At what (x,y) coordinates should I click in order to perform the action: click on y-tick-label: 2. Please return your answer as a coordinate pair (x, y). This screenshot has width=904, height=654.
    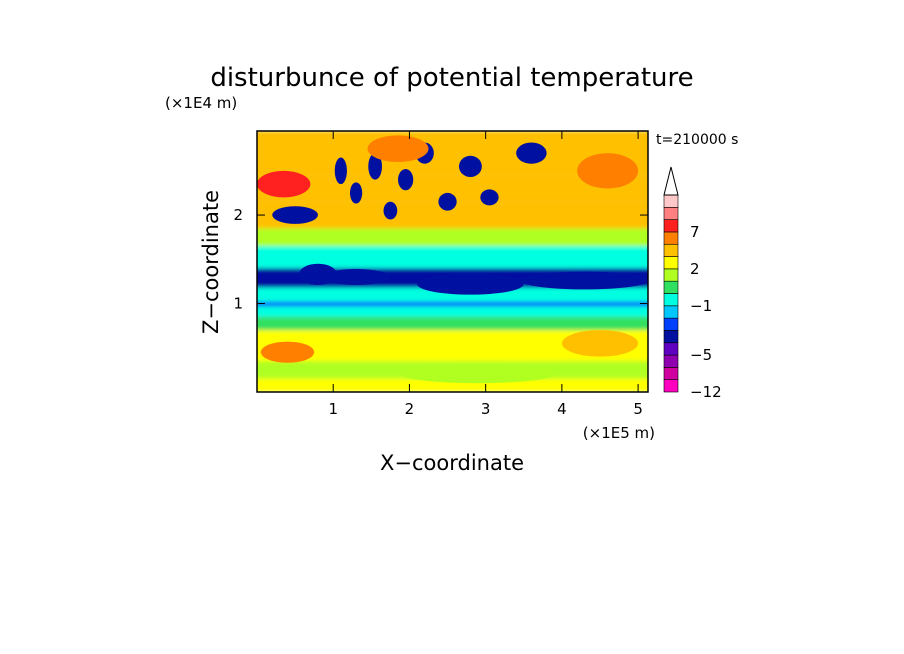
    Looking at the image, I should click on (238, 215).